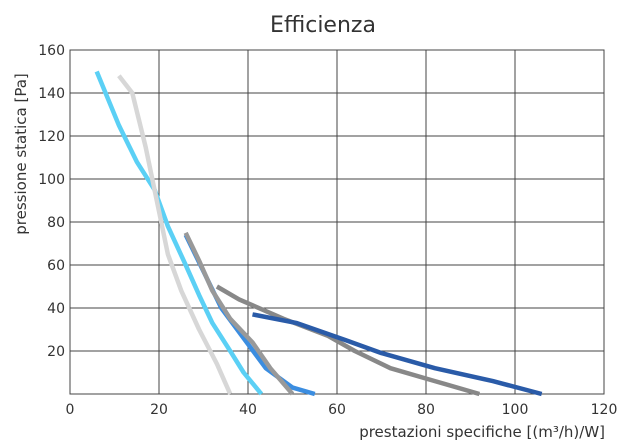 This screenshot has height=441, width=625. I want to click on y-tick-label: 160, so click(51, 51).